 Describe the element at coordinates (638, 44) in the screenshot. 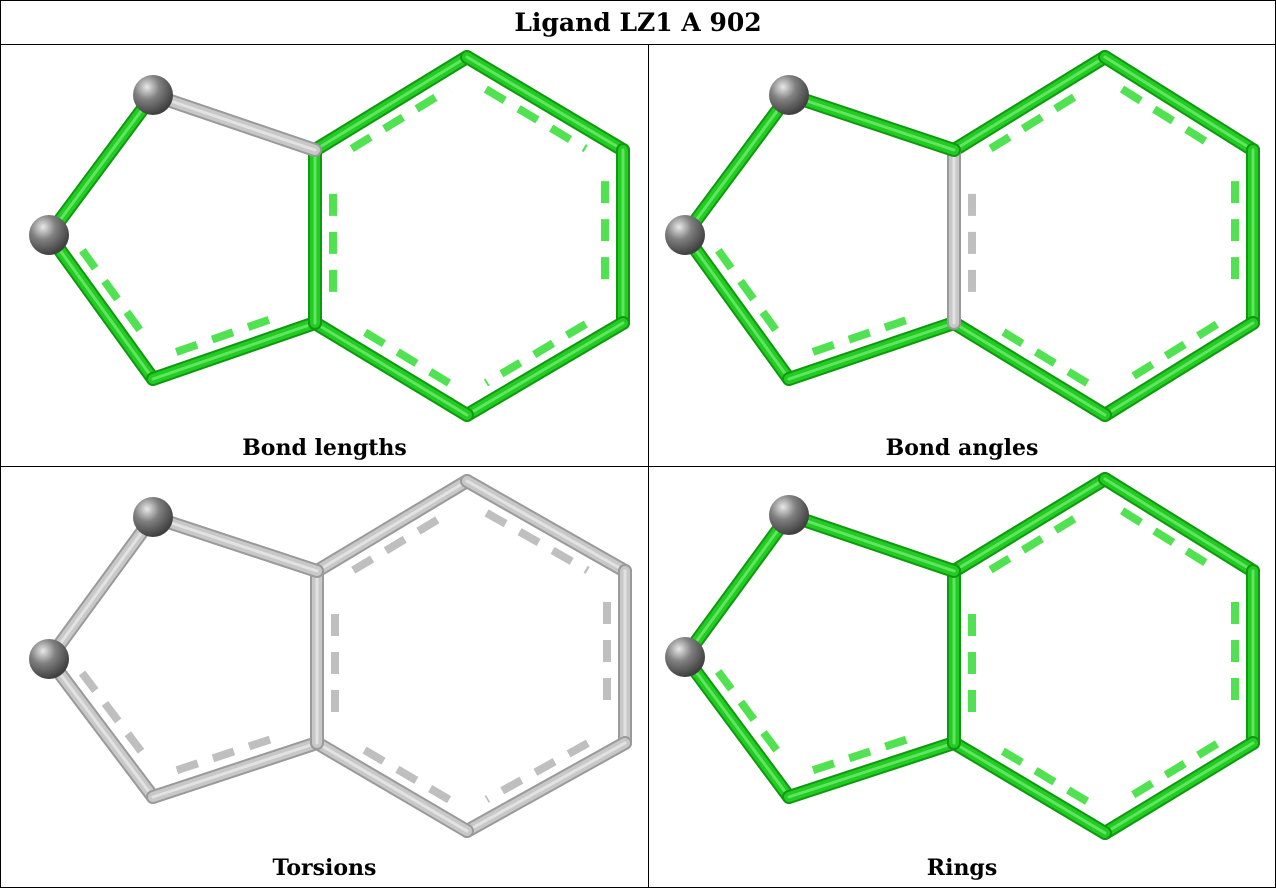

I see `grid-line-title` at that location.